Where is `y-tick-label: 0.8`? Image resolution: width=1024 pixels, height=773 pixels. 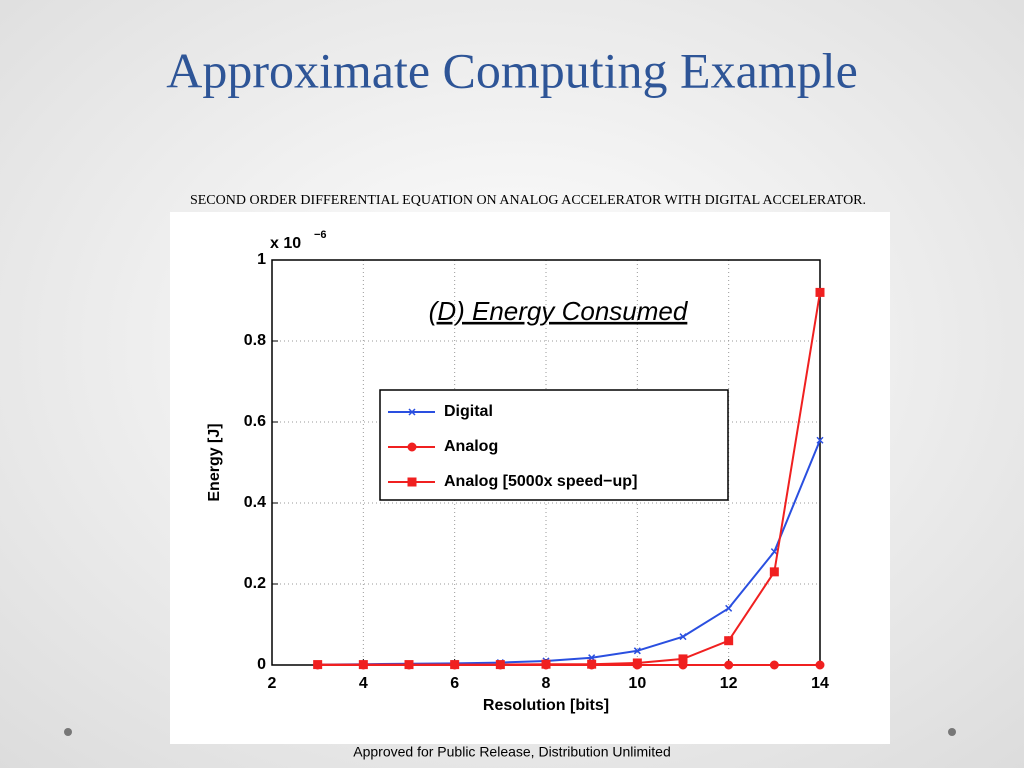 y-tick-label: 0.8 is located at coordinates (255, 340).